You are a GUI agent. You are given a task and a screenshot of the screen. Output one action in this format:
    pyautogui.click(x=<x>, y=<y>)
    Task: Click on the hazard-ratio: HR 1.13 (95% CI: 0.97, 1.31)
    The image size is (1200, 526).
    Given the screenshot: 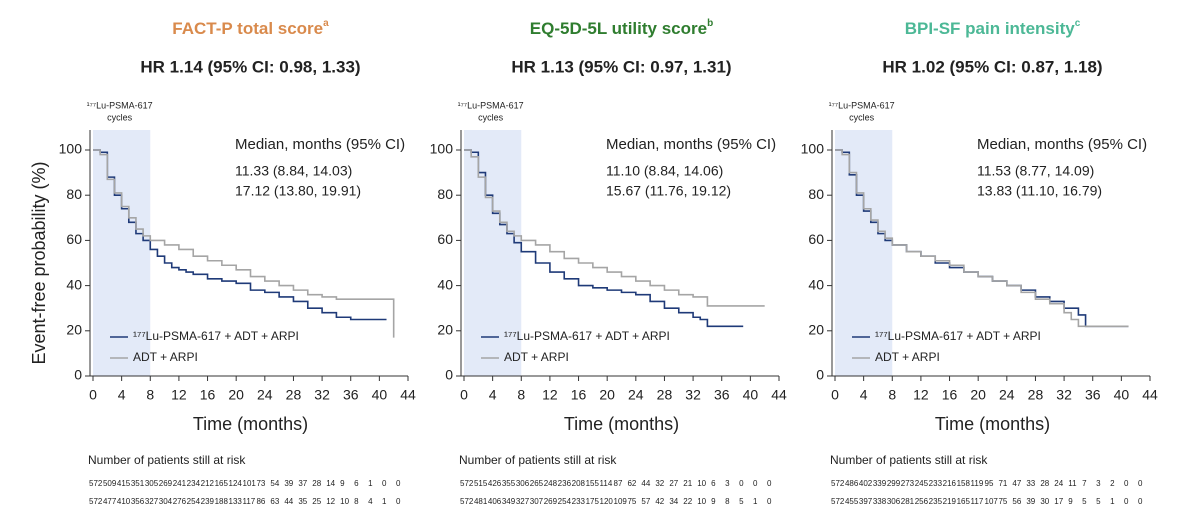 What is the action you would take?
    pyautogui.click(x=621, y=66)
    